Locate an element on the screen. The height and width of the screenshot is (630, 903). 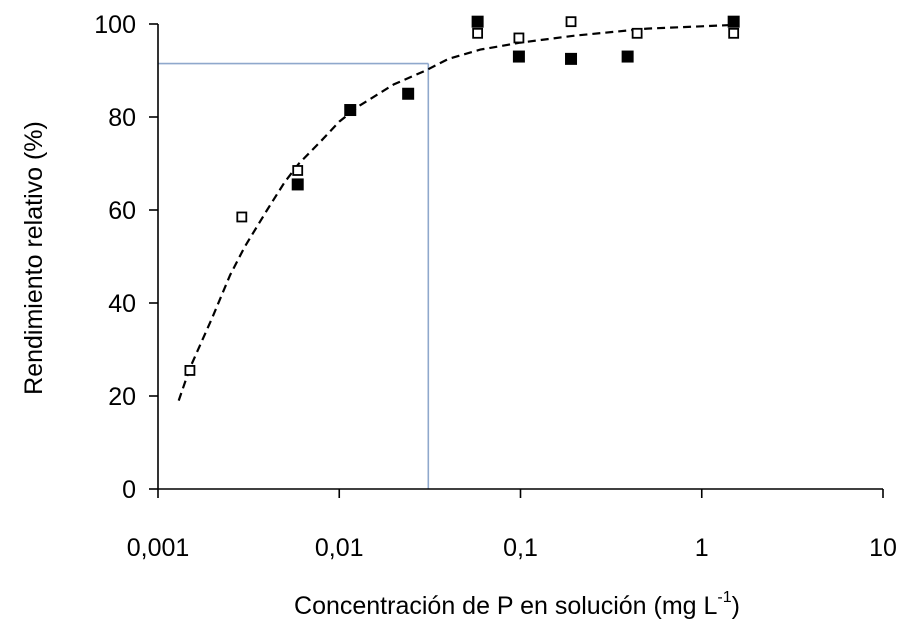
x-axis-title: Concentración de P en solución (mg L-1) is located at coordinates (517, 604).